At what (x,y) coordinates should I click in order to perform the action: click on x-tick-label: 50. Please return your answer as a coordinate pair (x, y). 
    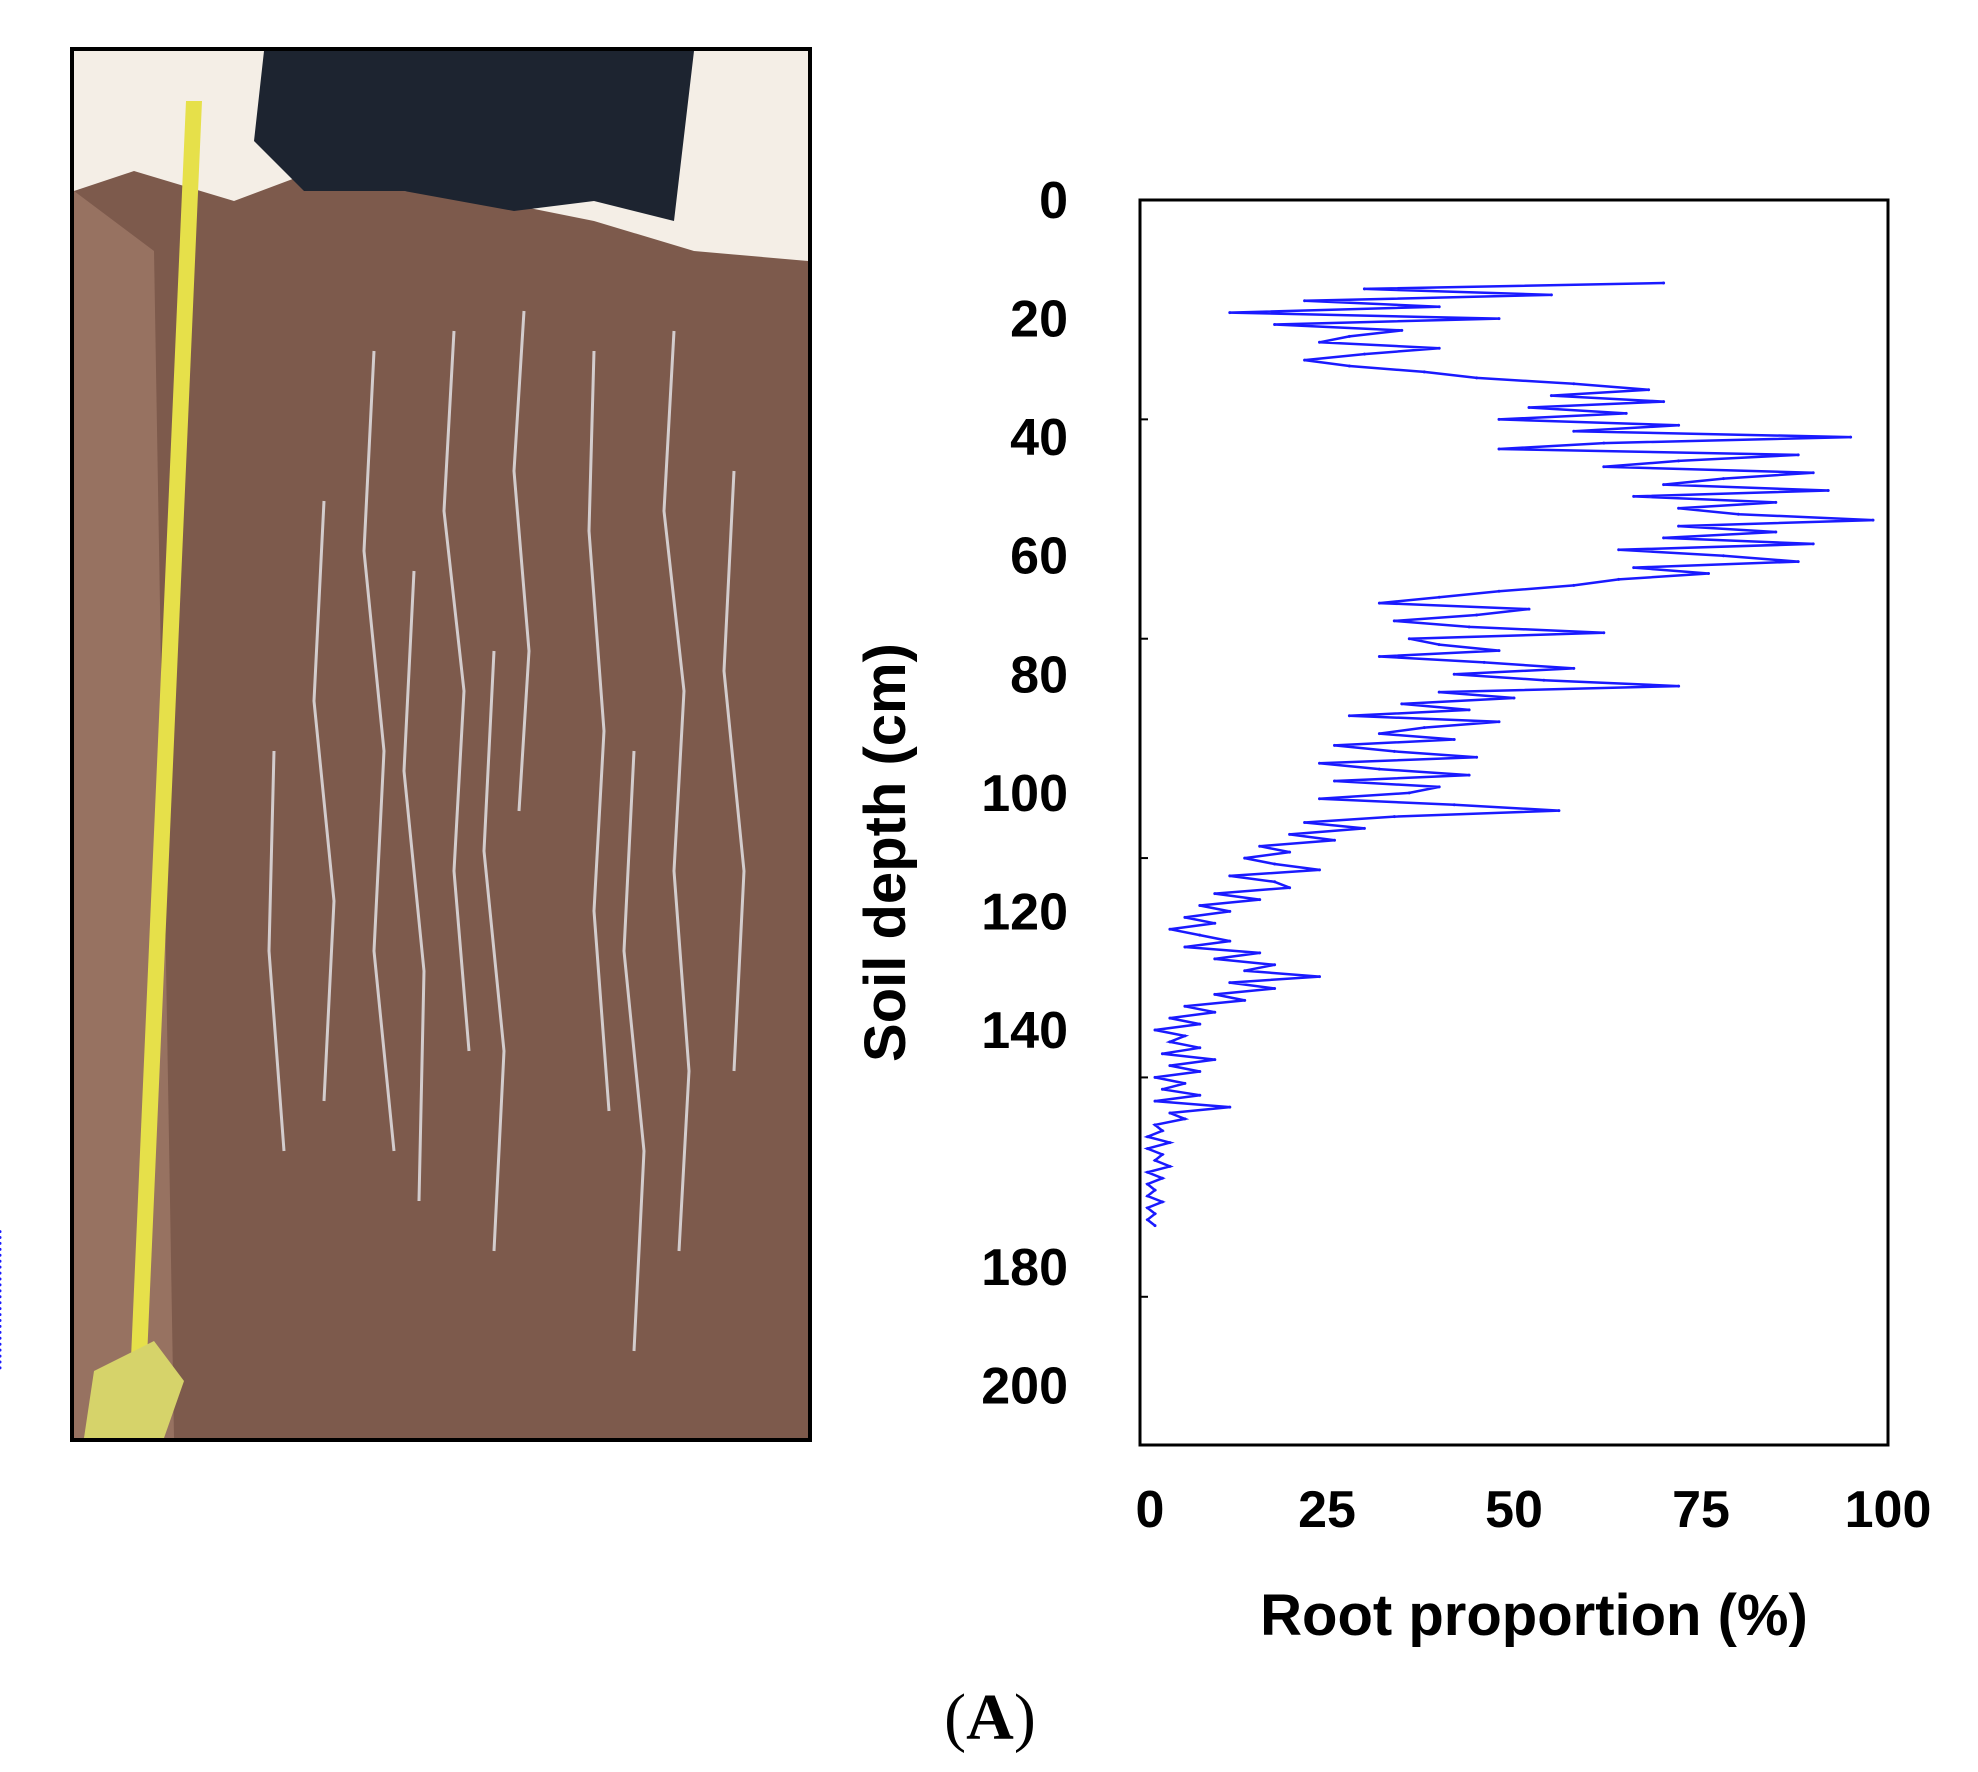
    Looking at the image, I should click on (1514, 1510).